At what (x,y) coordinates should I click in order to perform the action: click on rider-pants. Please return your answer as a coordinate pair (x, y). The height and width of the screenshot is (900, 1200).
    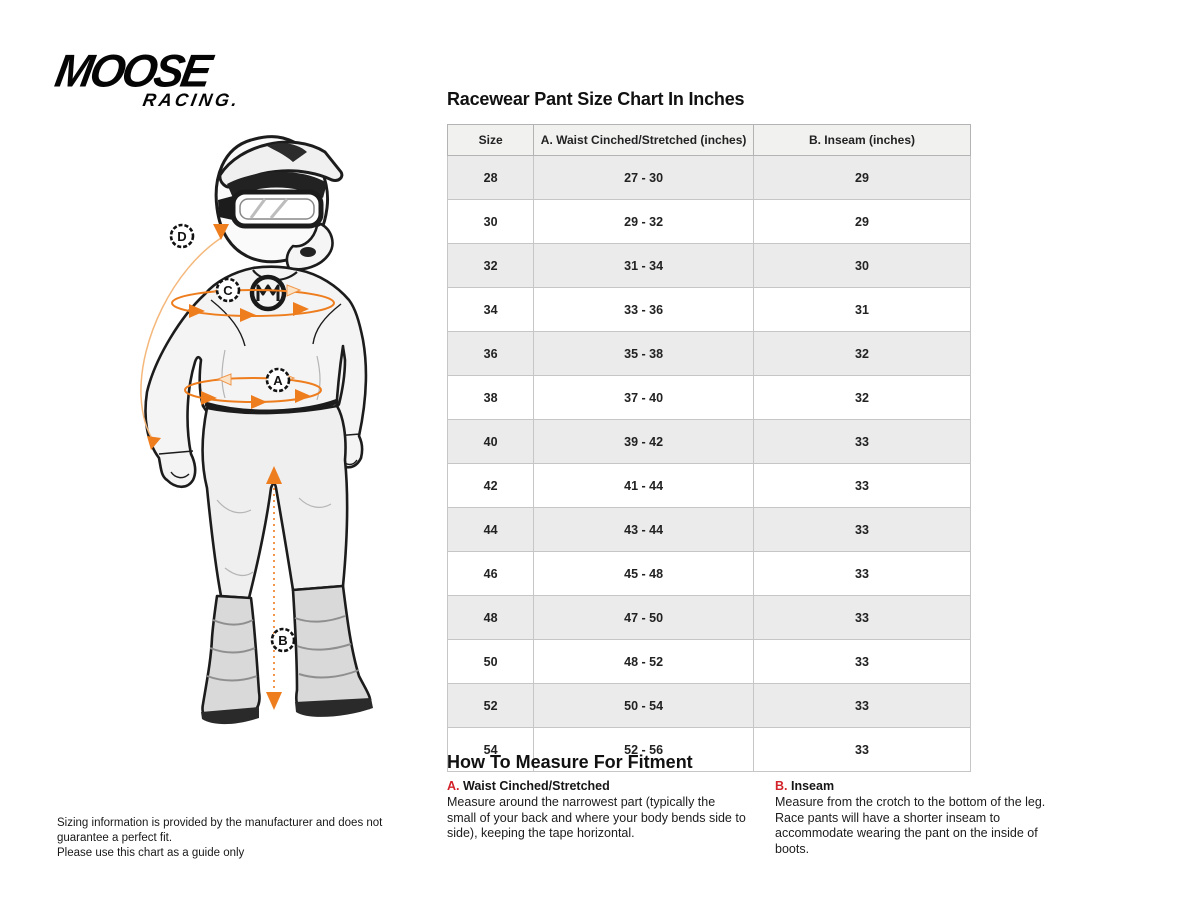
    Looking at the image, I should click on (275, 502).